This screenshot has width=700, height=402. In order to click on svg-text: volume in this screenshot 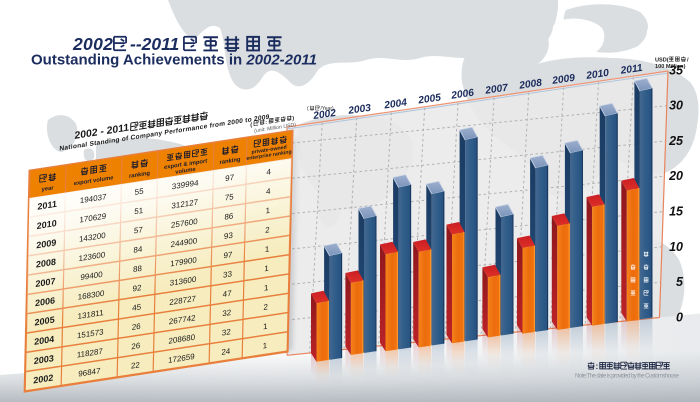, I will do `click(185, 171)`.